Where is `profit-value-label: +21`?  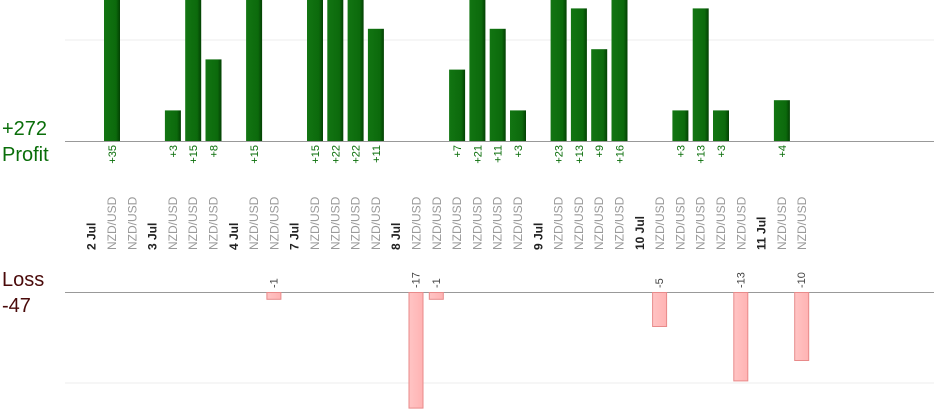
profit-value-label: +21 is located at coordinates (478, 154).